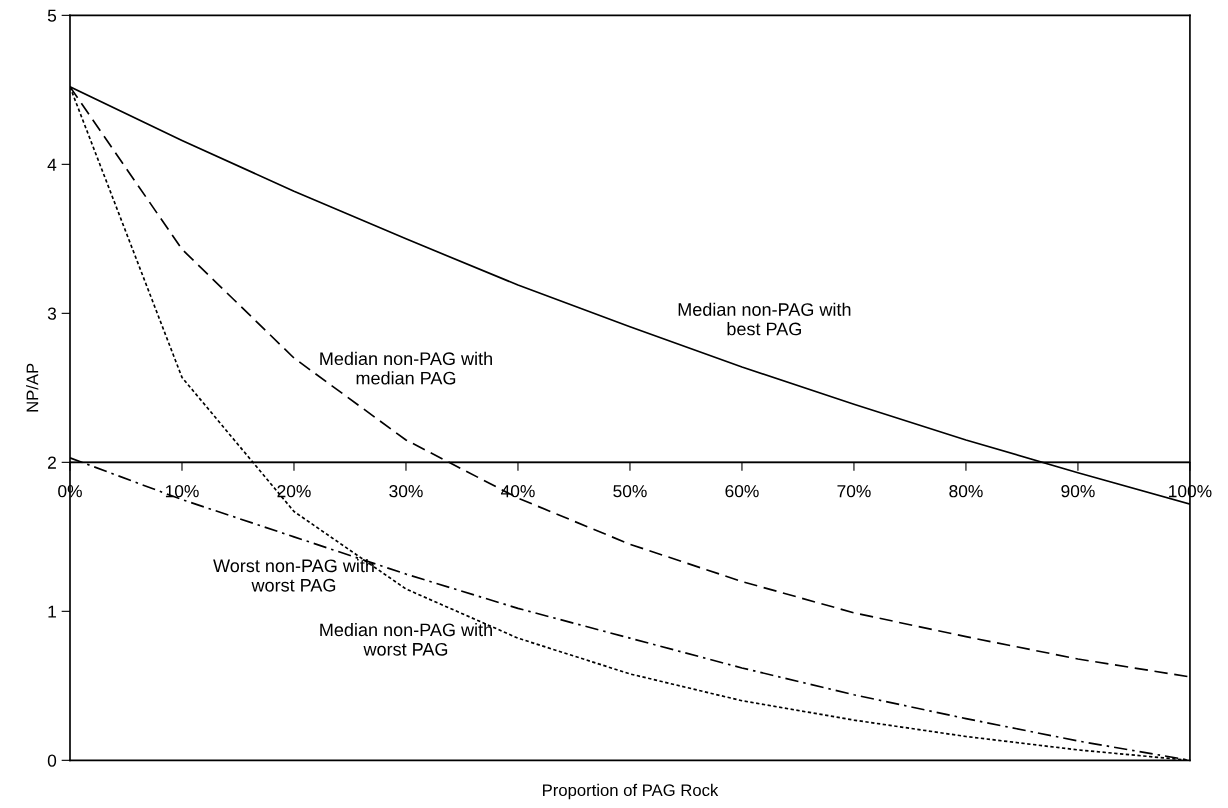  I want to click on x-tick-label: 50%, so click(630, 491).